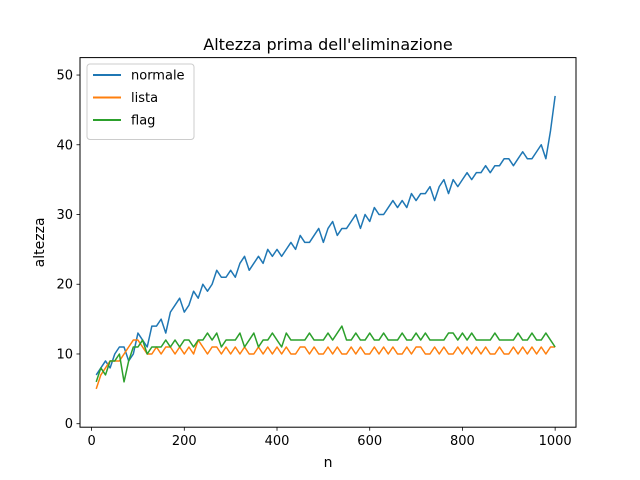 The image size is (640, 480). What do you see at coordinates (158, 76) in the screenshot?
I see `legend-label-normale: normale` at bounding box center [158, 76].